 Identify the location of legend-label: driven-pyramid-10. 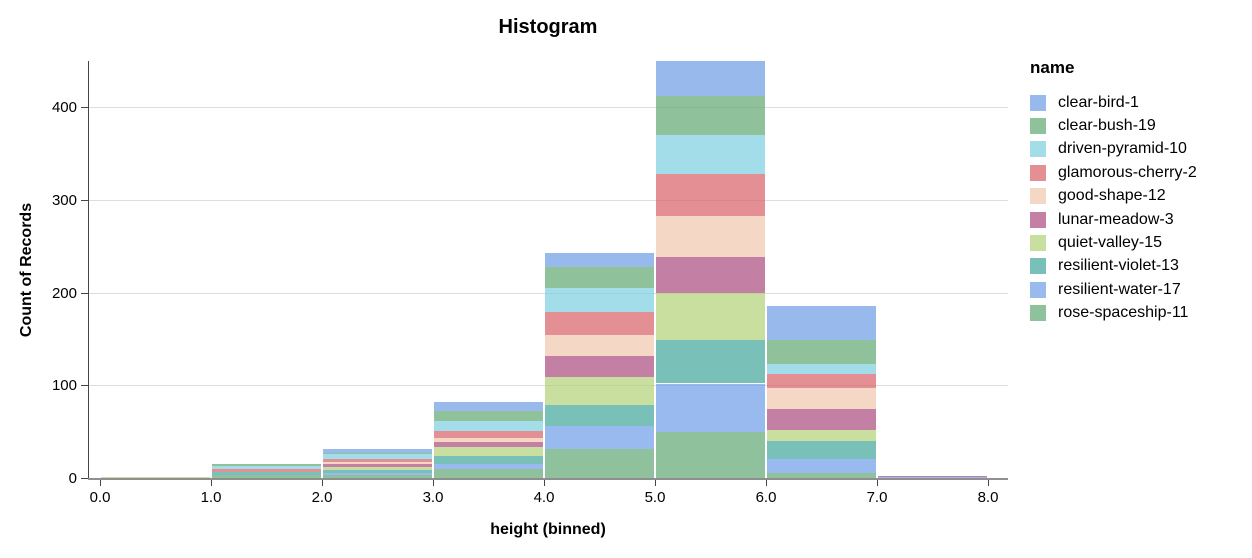
(1122, 149).